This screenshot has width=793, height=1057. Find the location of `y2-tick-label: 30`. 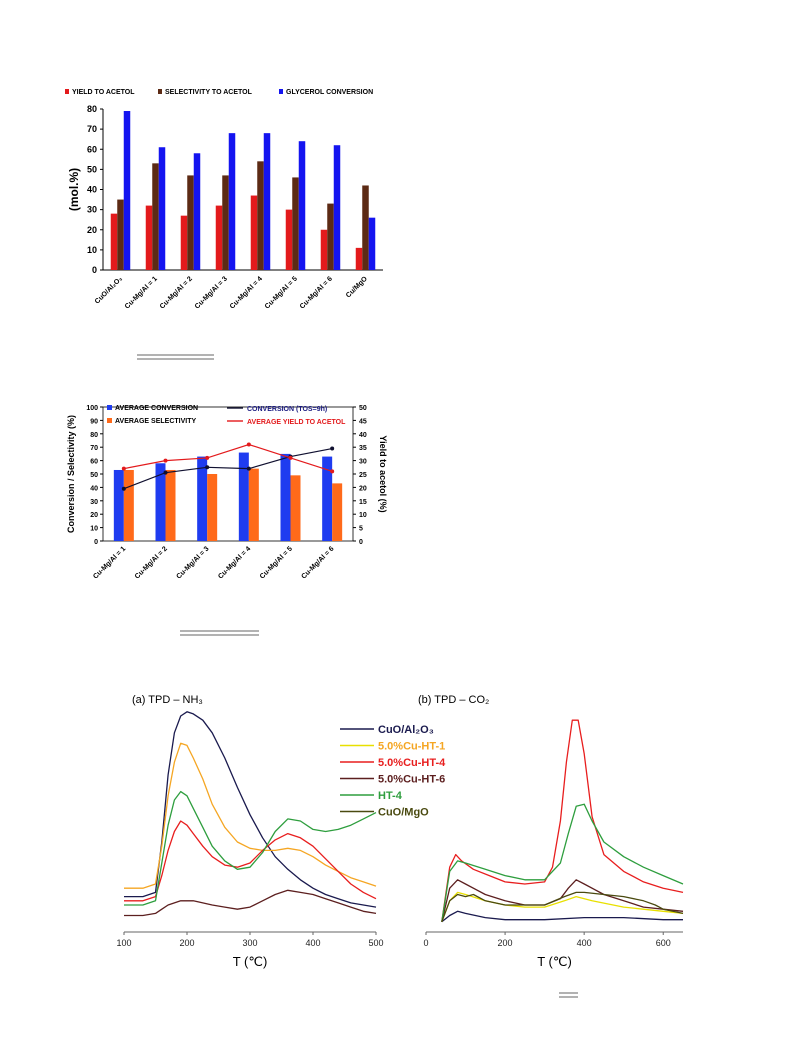

y2-tick-label: 30 is located at coordinates (363, 462).